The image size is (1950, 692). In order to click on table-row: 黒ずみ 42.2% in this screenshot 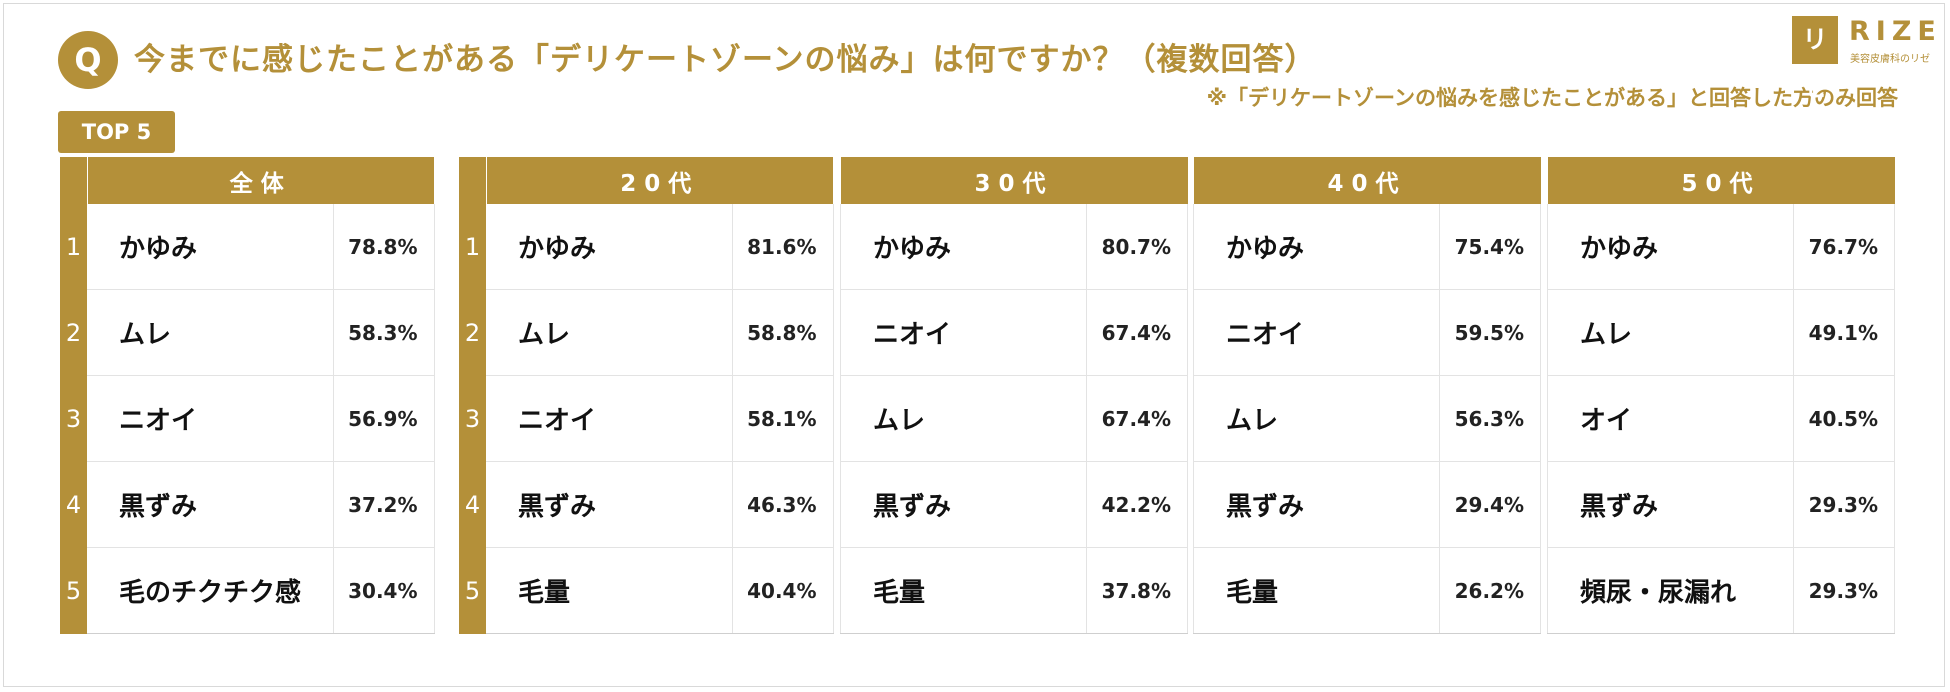, I will do `click(1014, 504)`.